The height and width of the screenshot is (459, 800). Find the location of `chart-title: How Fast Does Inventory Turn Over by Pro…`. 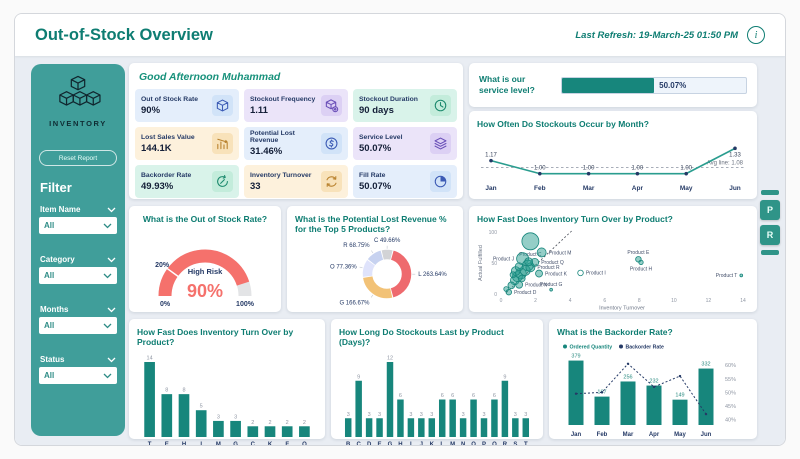

chart-title: How Fast Does Inventory Turn Over by Pro… is located at coordinates (575, 219).